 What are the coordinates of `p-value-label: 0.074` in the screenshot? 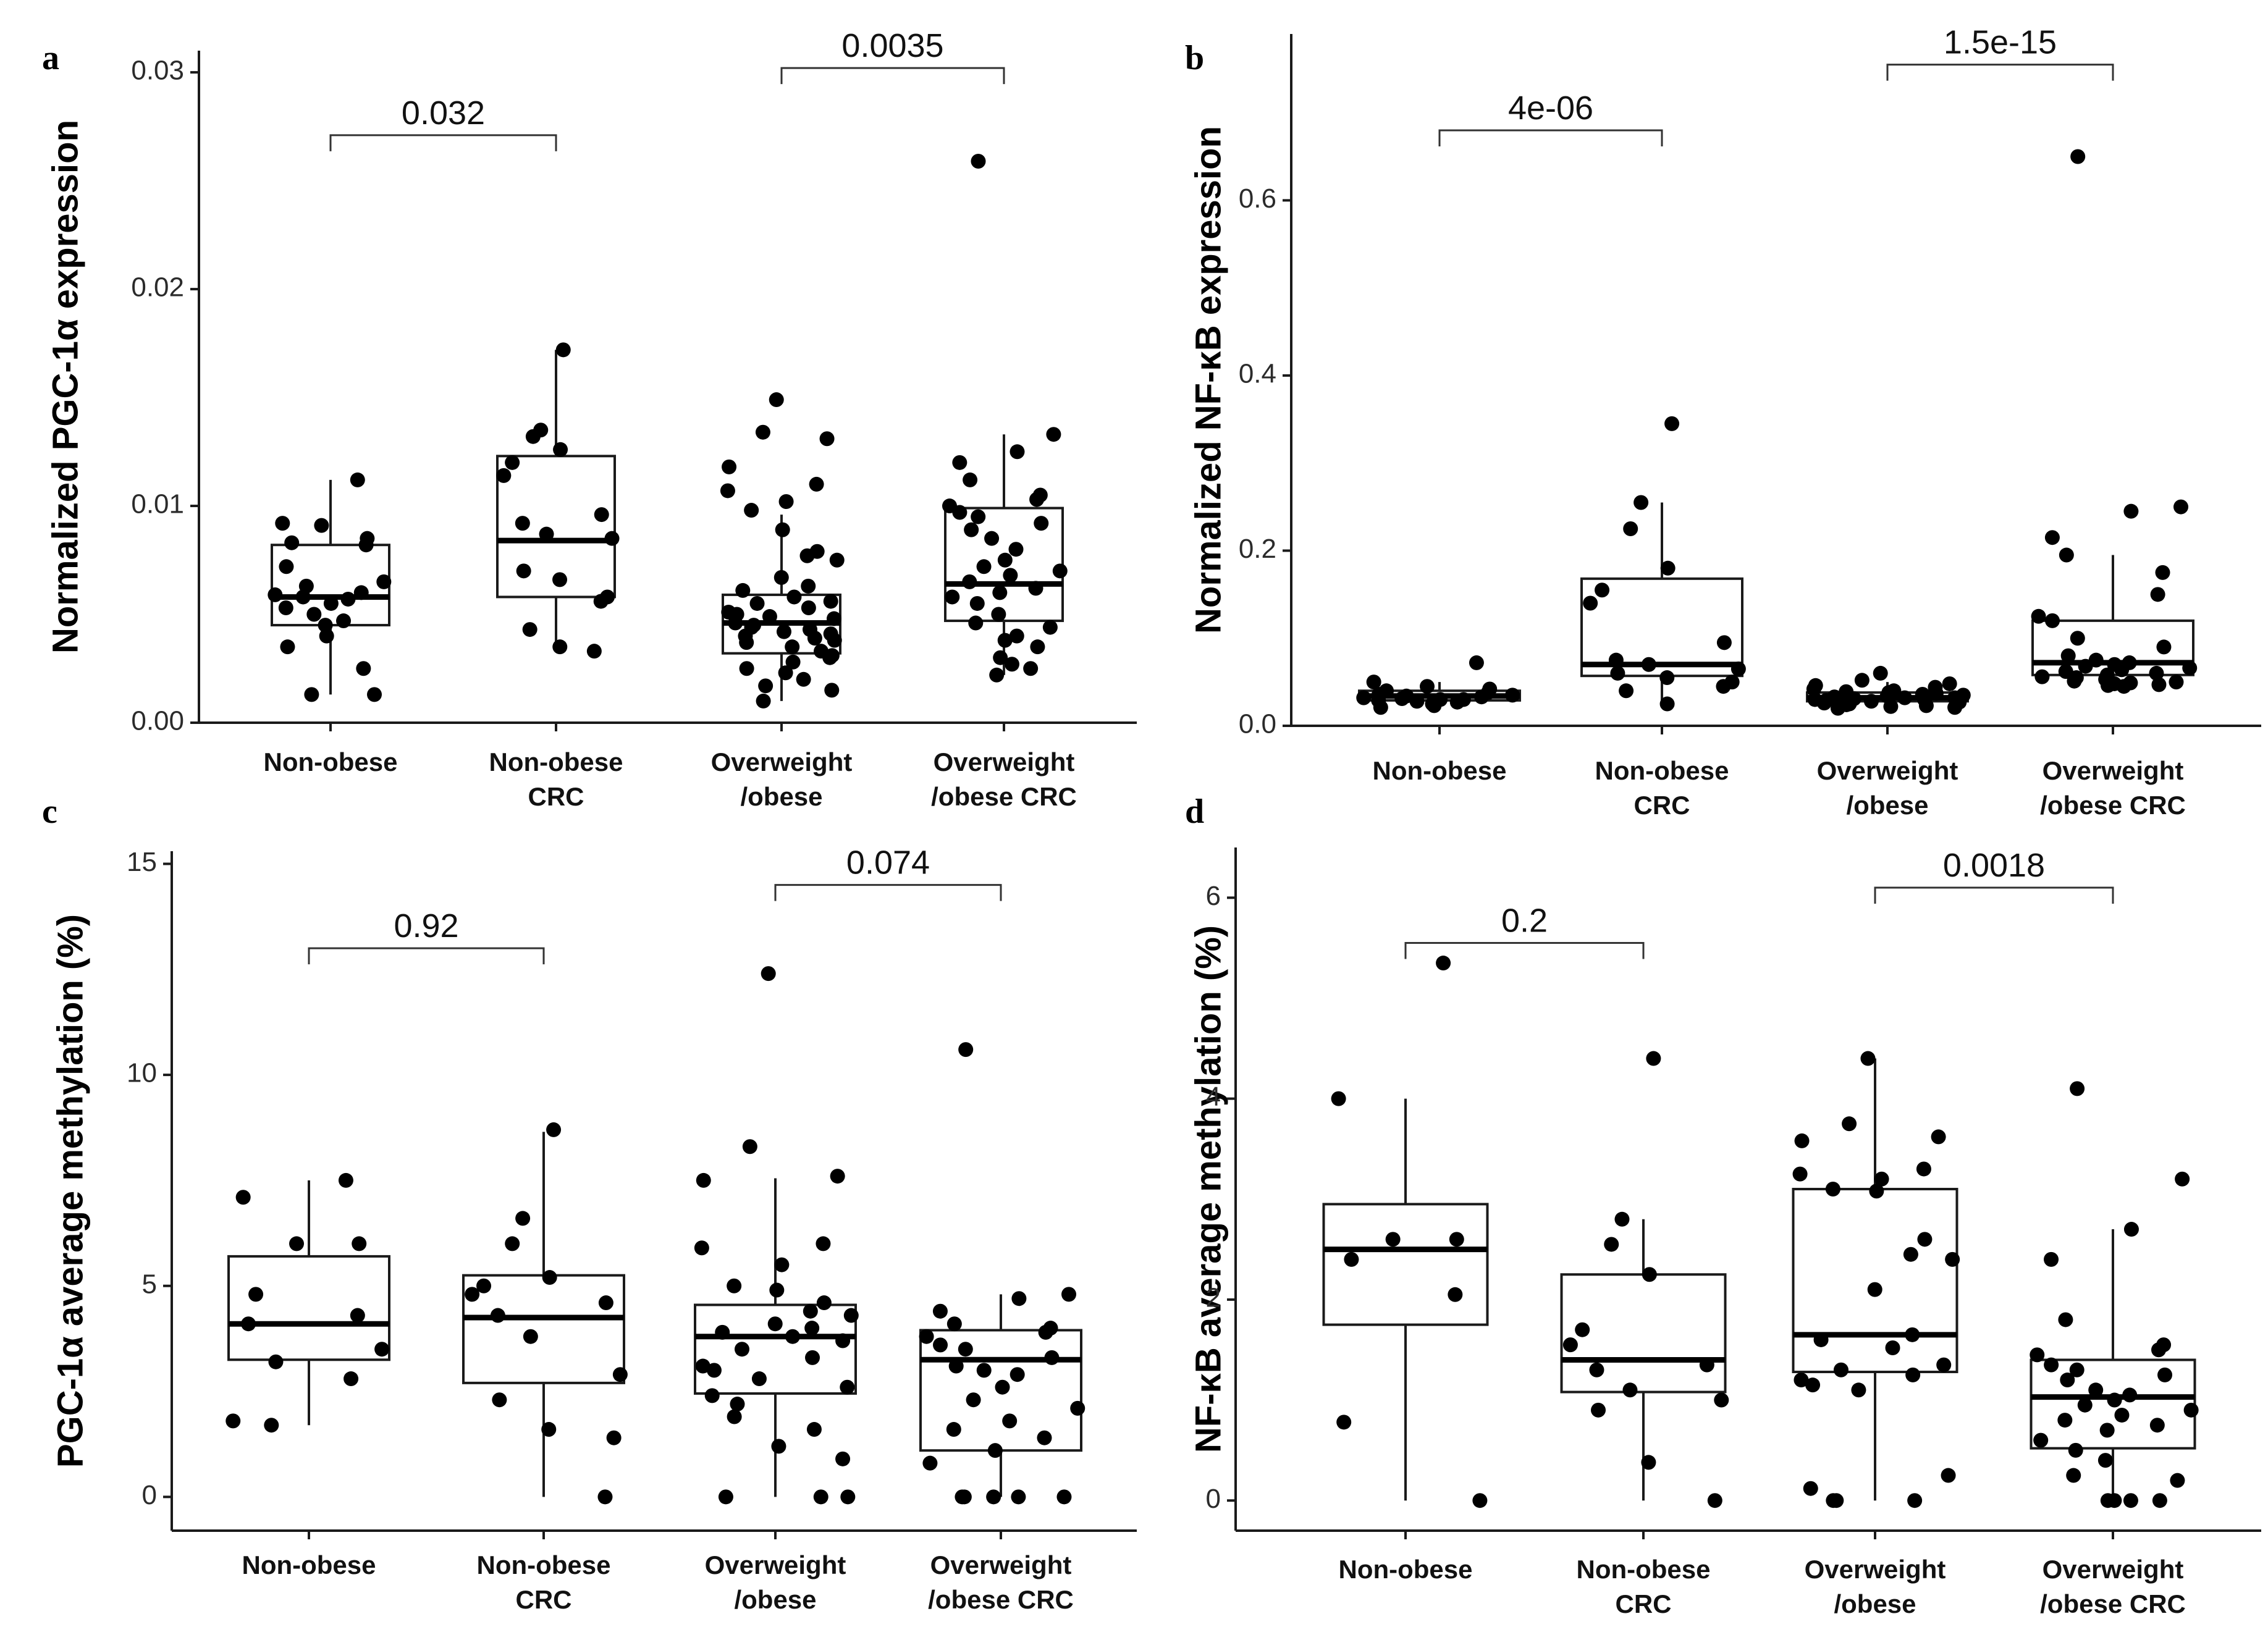 It's located at (888, 862).